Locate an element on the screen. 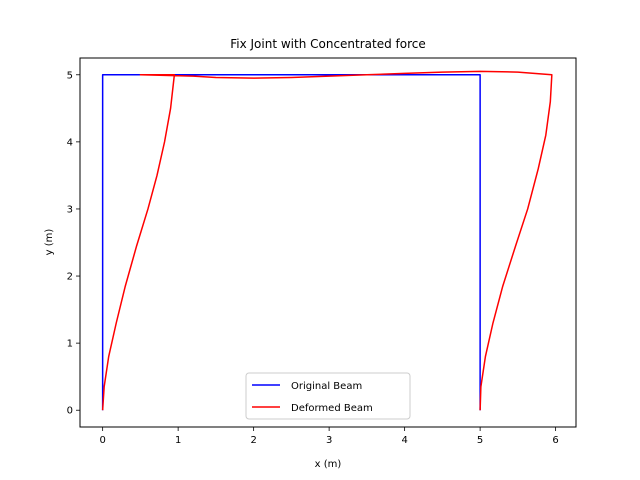 The image size is (640, 480). y-tick-label: 5 is located at coordinates (70, 75).